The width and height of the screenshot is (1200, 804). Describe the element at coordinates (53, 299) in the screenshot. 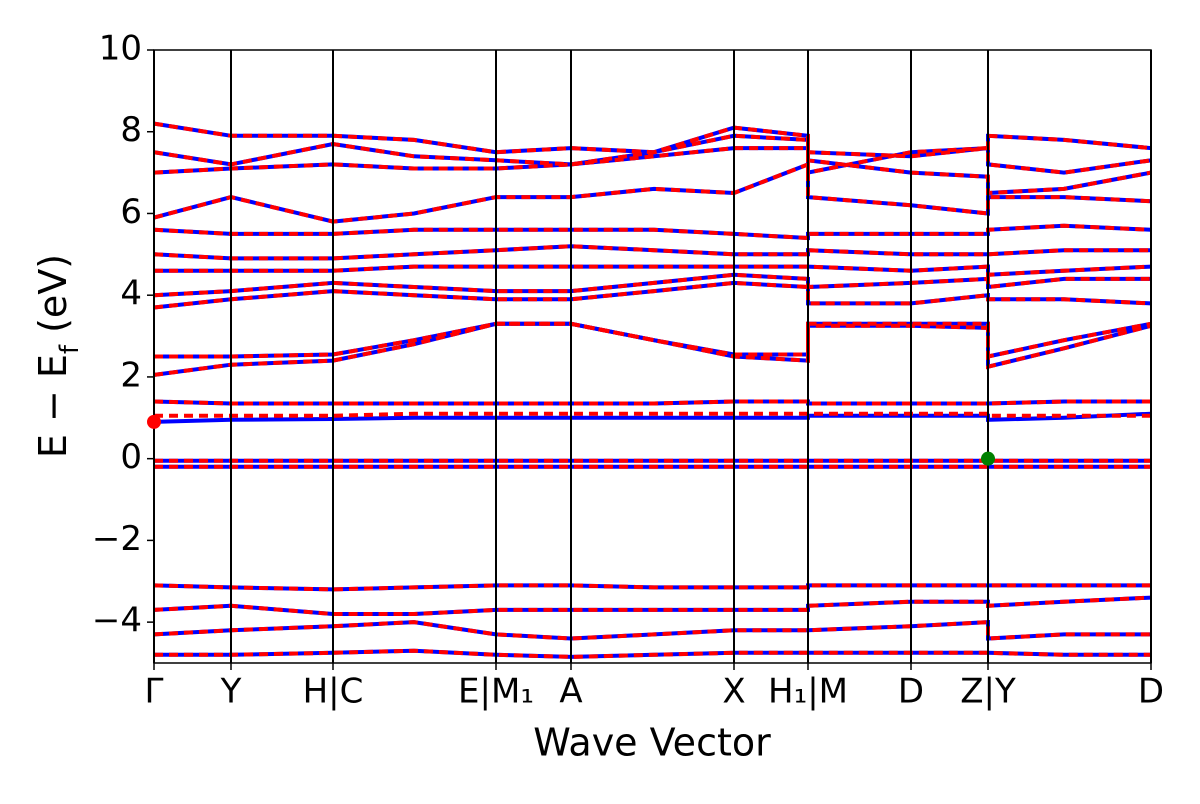

I see `y-label-unit: (eV)` at that location.